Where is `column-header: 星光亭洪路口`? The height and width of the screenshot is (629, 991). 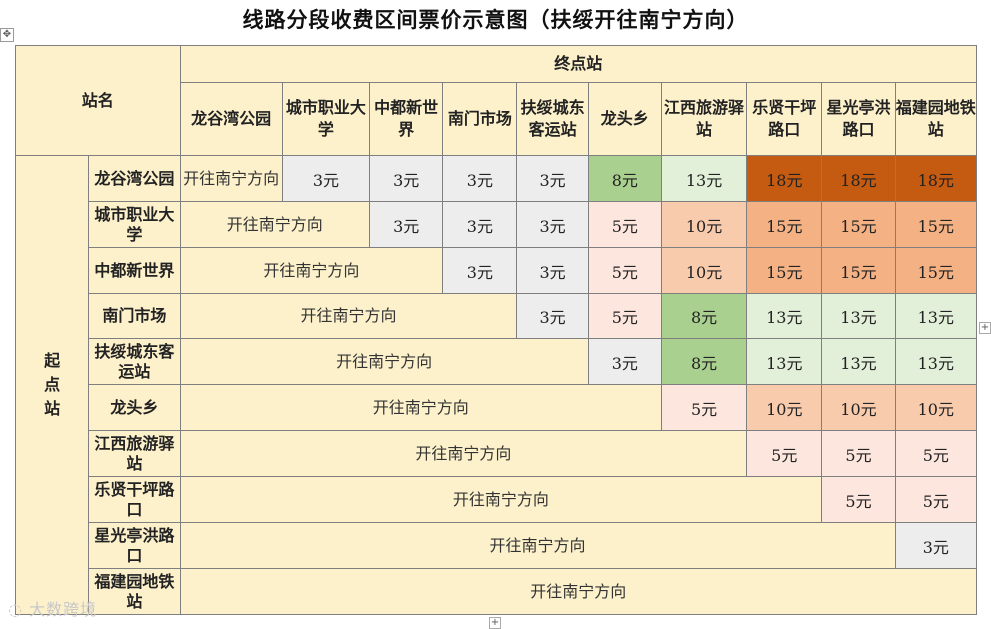
column-header: 星光亭洪路口 is located at coordinates (858, 119).